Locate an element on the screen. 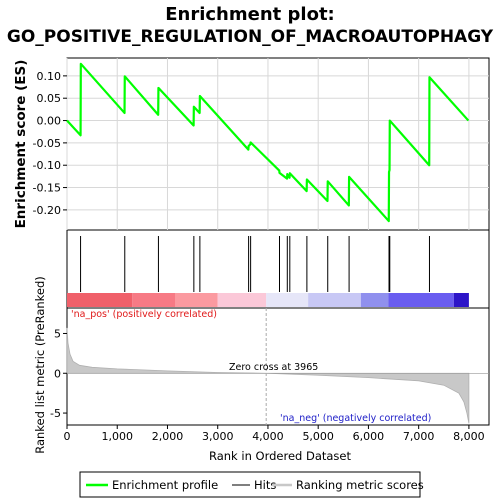 This screenshot has height=500, width=500. gradient-bar is located at coordinates (268, 300).